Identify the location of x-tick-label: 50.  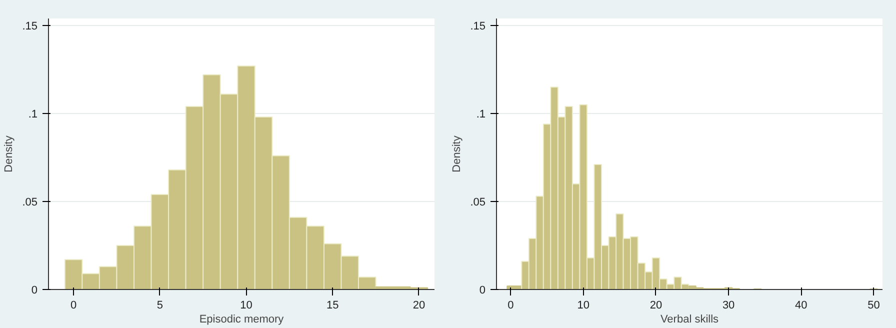
(874, 306).